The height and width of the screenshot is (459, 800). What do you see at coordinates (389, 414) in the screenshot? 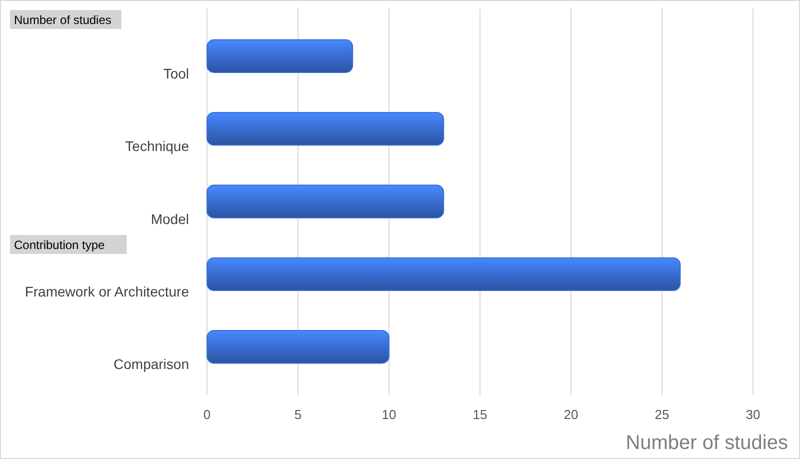
I see `x-tick-label: 10` at bounding box center [389, 414].